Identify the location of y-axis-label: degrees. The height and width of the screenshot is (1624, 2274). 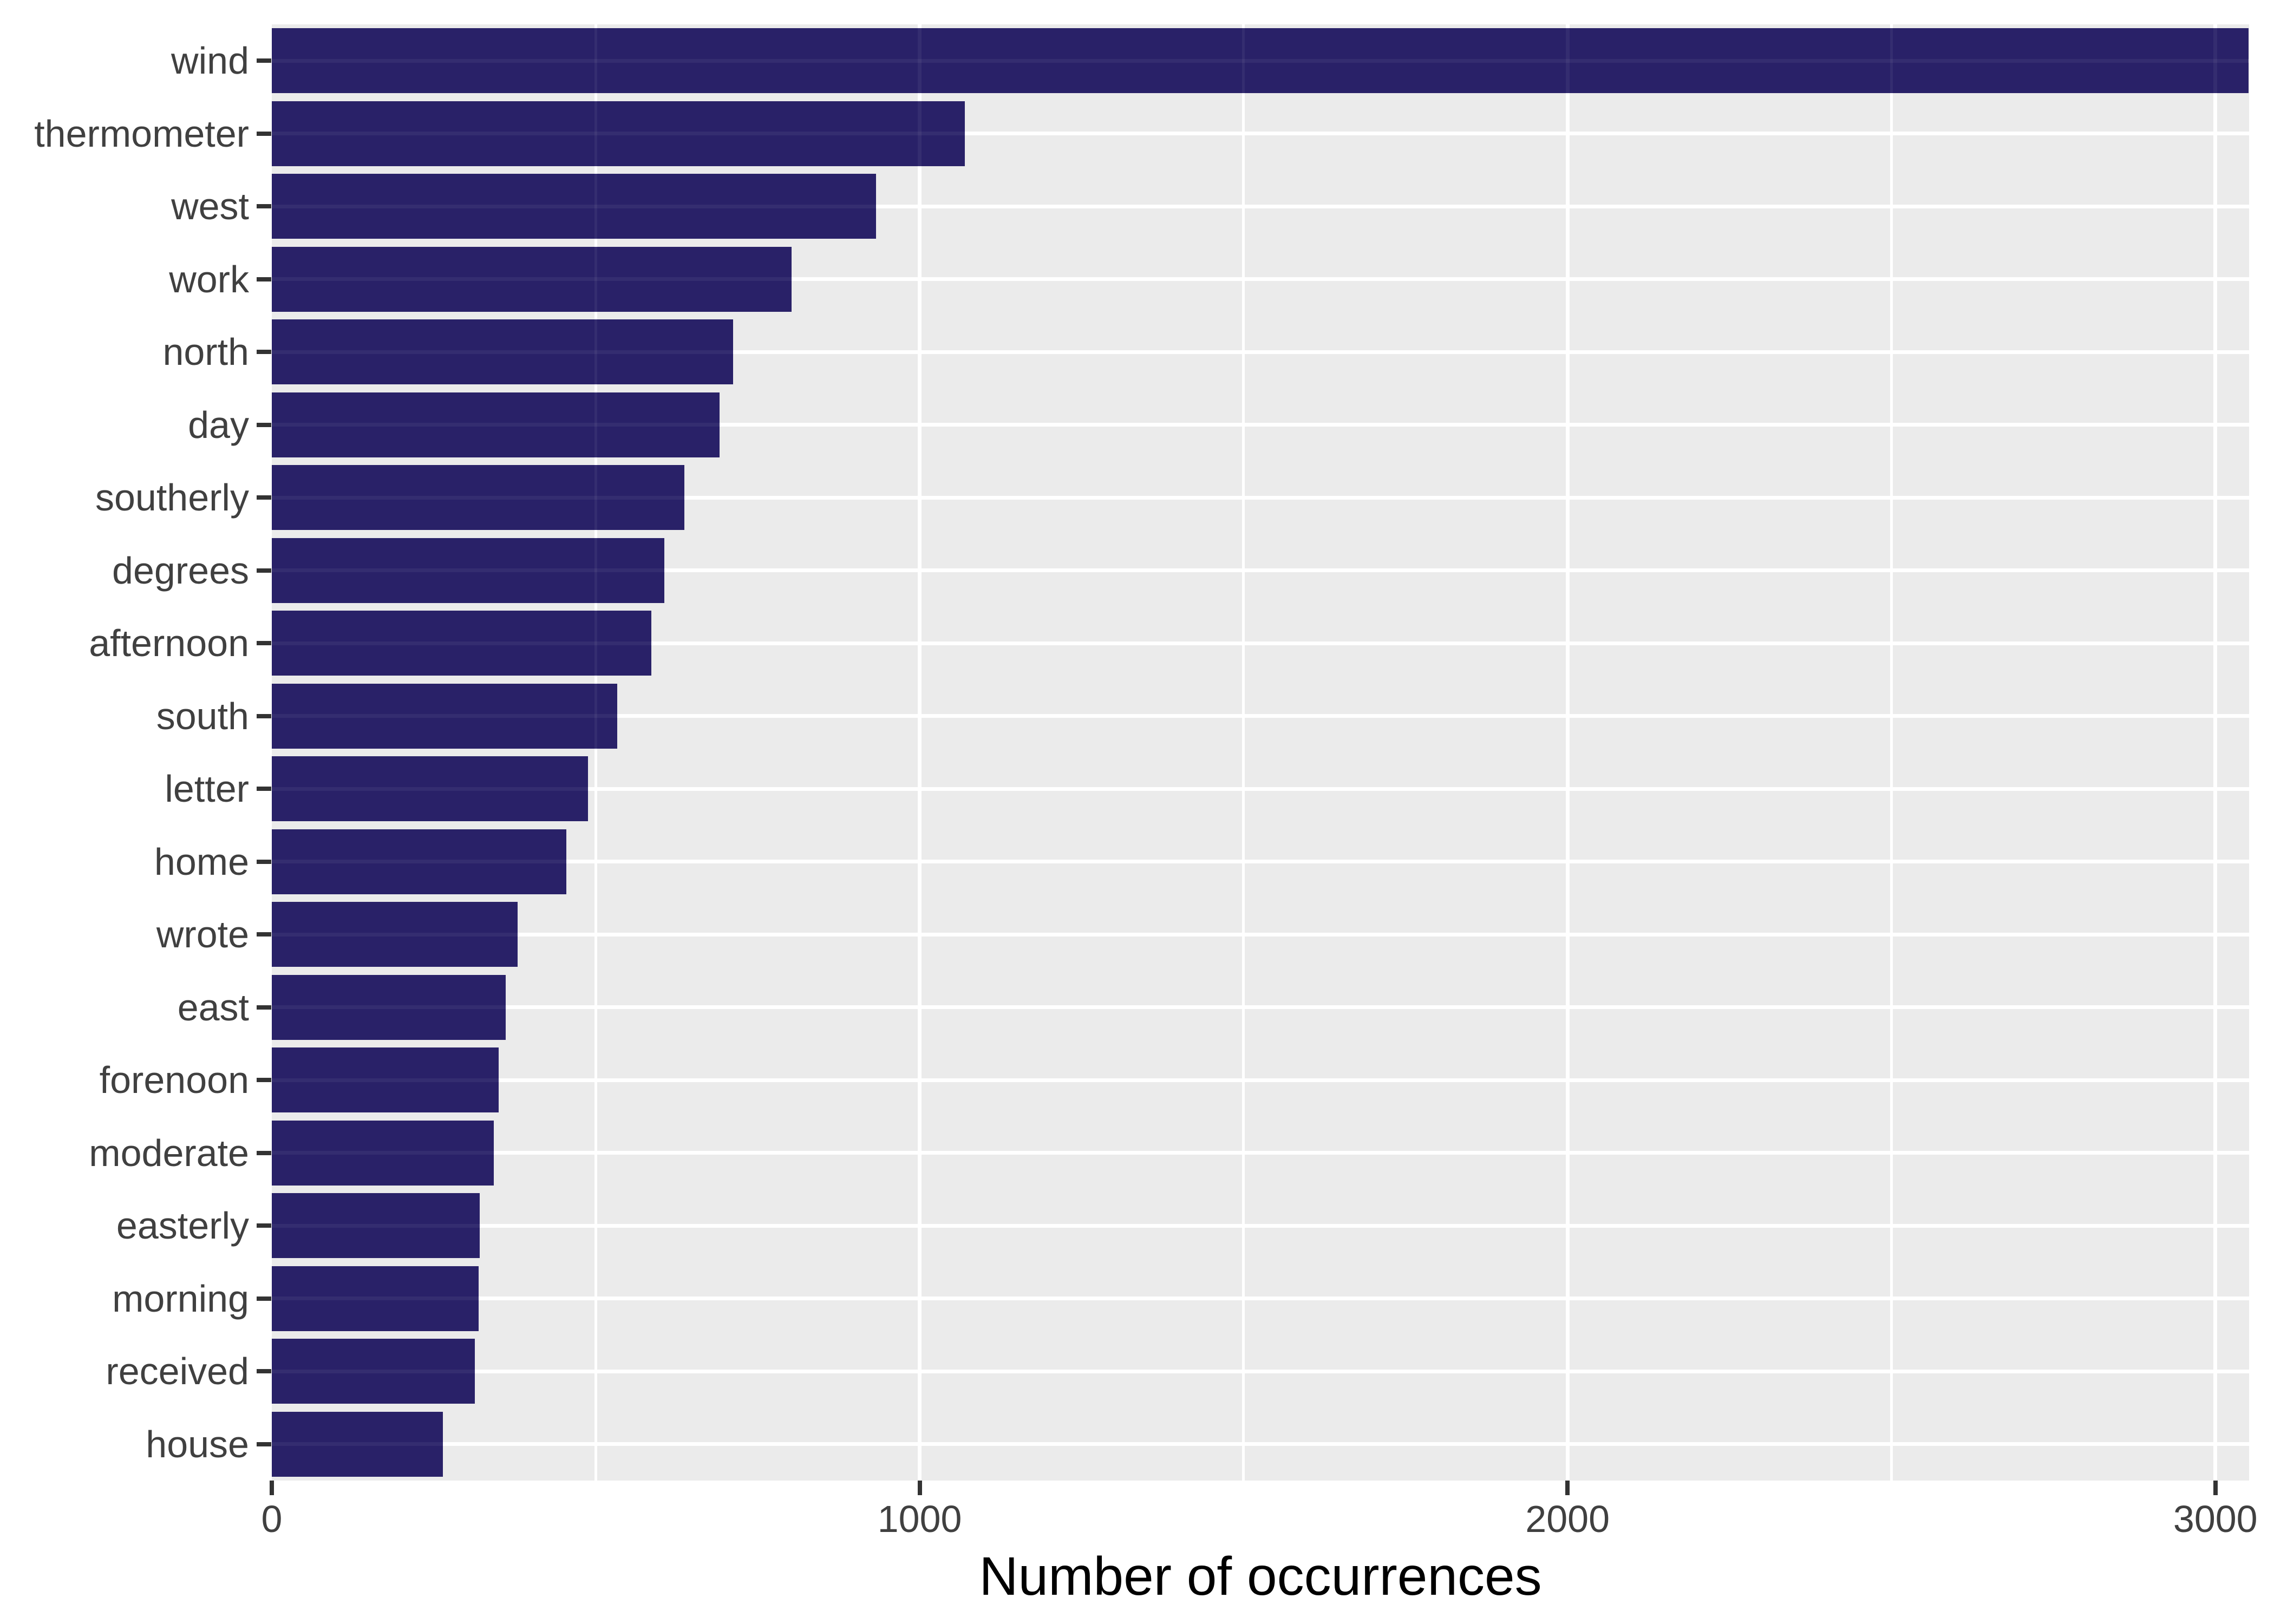
(181, 570).